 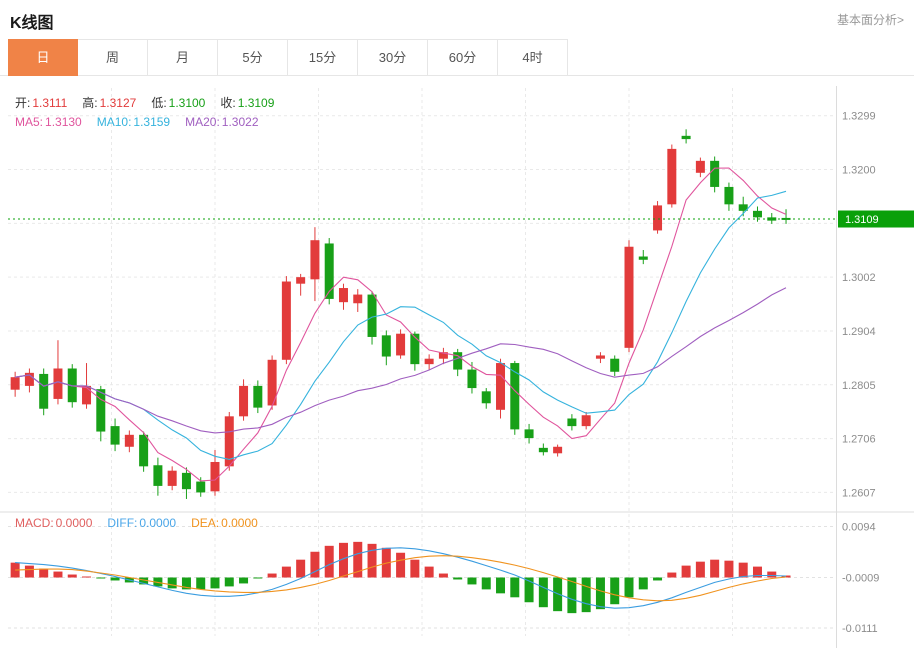 I want to click on tab-日: 日, so click(x=43, y=57).